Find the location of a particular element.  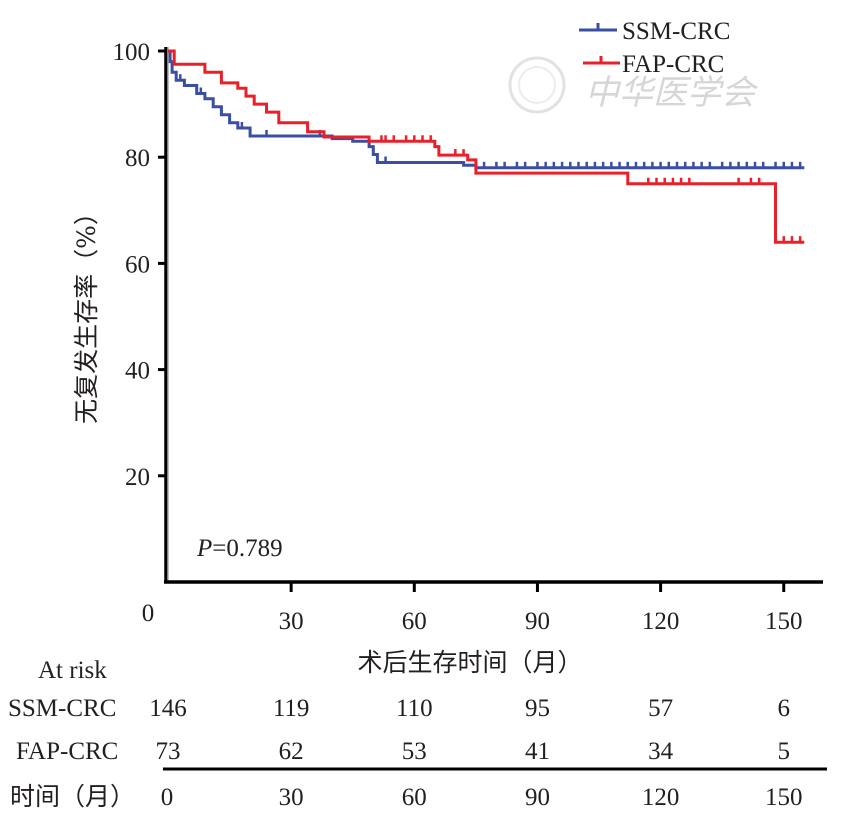

survival-curve-ssm-crc is located at coordinates (486, 109).